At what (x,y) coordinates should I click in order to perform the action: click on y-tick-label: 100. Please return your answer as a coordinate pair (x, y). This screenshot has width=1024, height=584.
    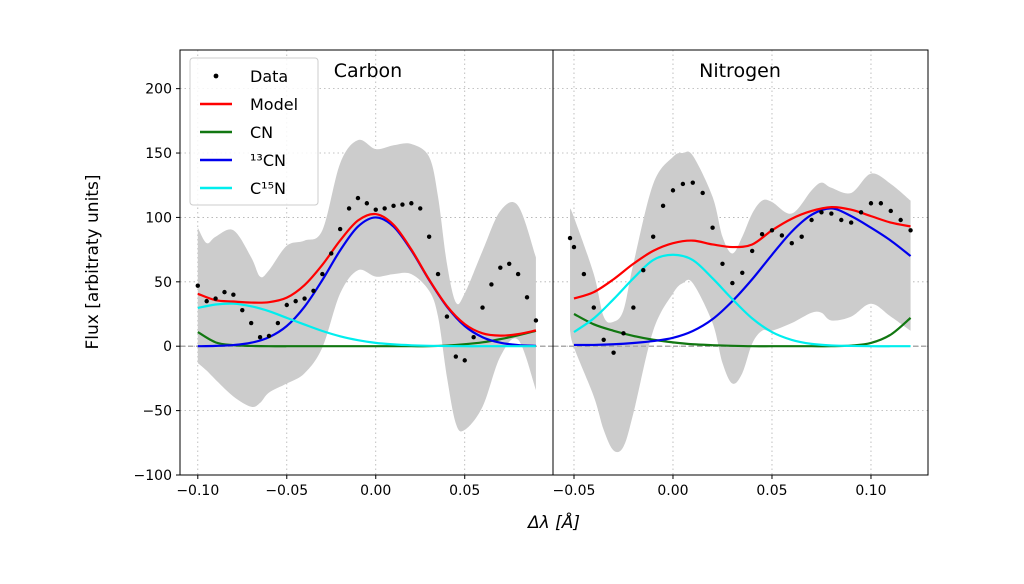
    Looking at the image, I should click on (158, 218).